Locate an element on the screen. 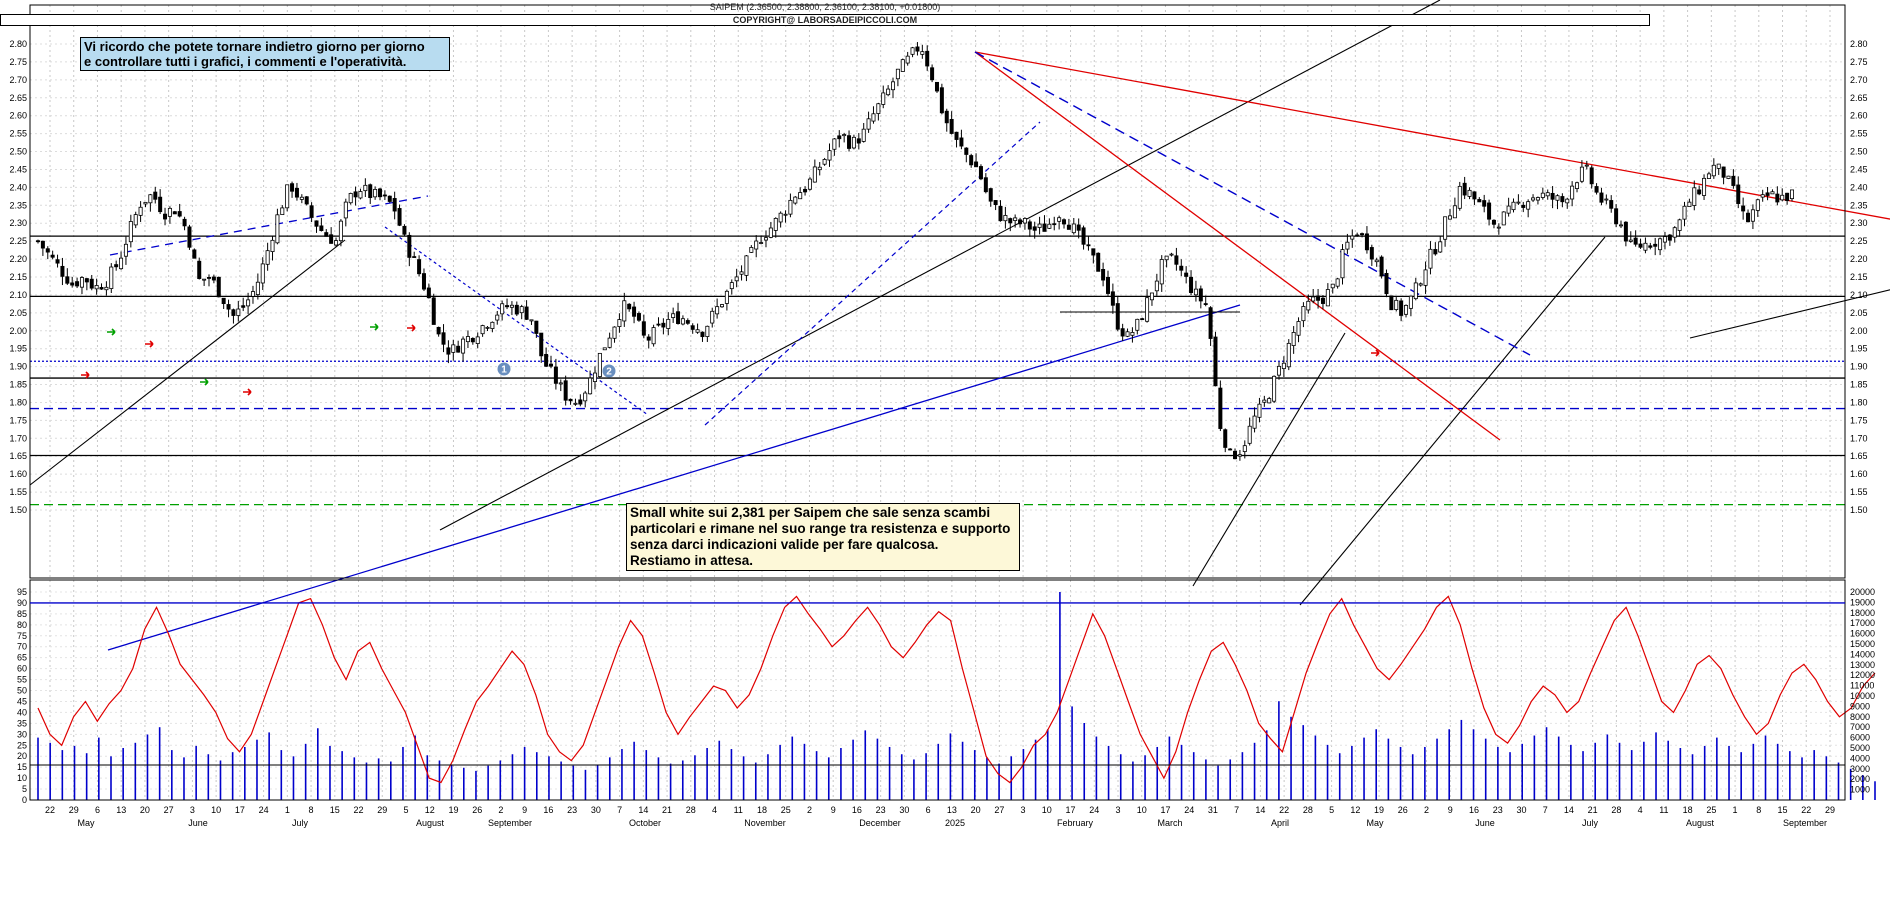  x-day-tick: 17 is located at coordinates (240, 810).